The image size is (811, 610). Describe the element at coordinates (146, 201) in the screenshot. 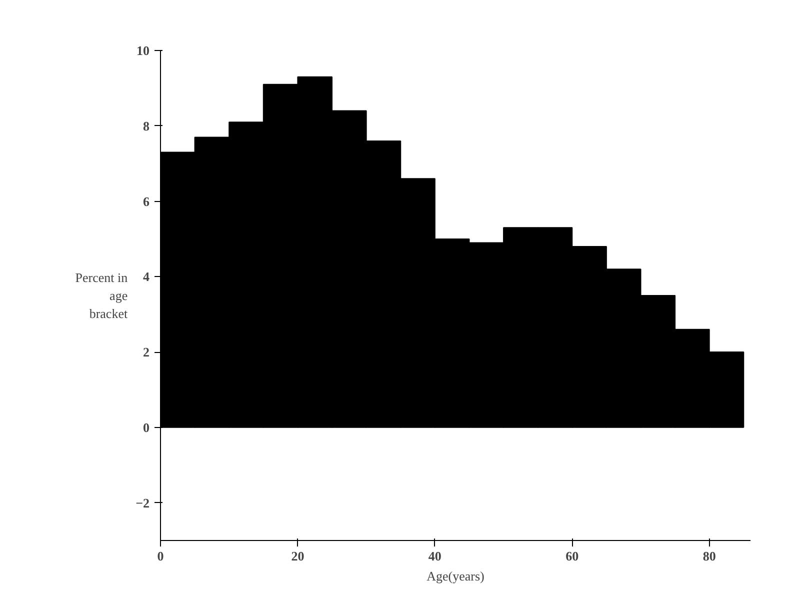

I see `y-tick-label: 6` at that location.